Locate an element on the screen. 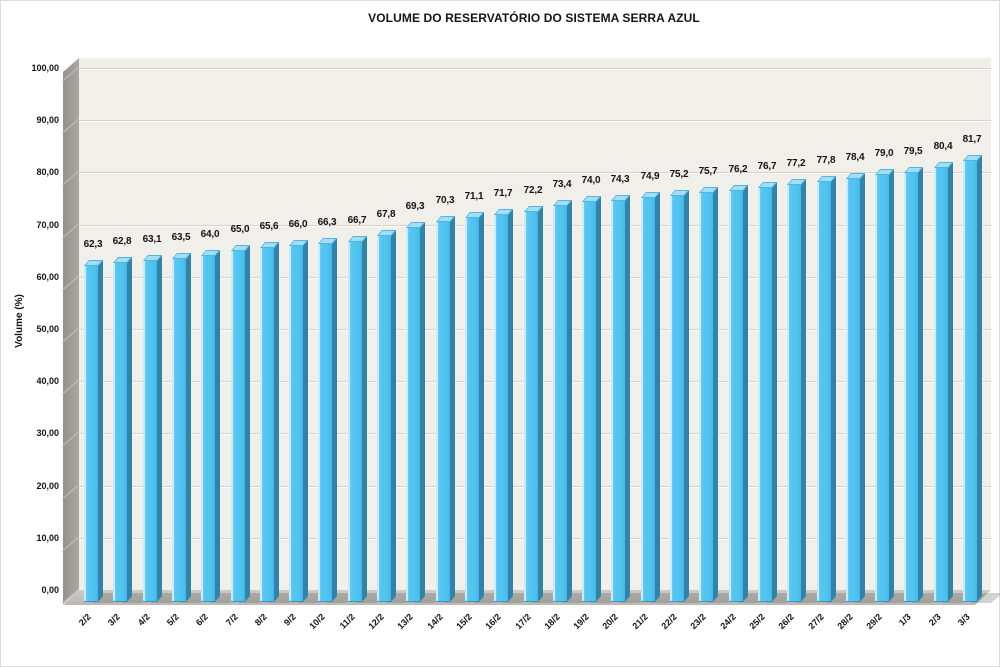  bar-value-label: 63,1 is located at coordinates (152, 239).